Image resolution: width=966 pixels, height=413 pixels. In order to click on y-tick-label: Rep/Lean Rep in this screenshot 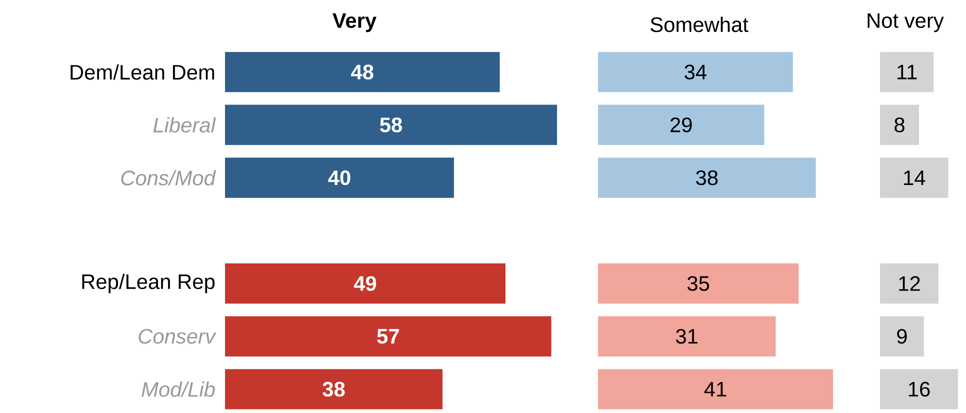, I will do `click(148, 284)`.